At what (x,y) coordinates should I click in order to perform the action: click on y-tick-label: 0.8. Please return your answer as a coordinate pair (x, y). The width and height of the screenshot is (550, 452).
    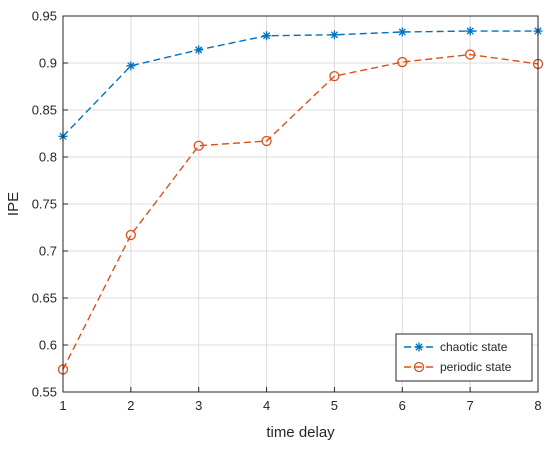
    Looking at the image, I should click on (48, 157).